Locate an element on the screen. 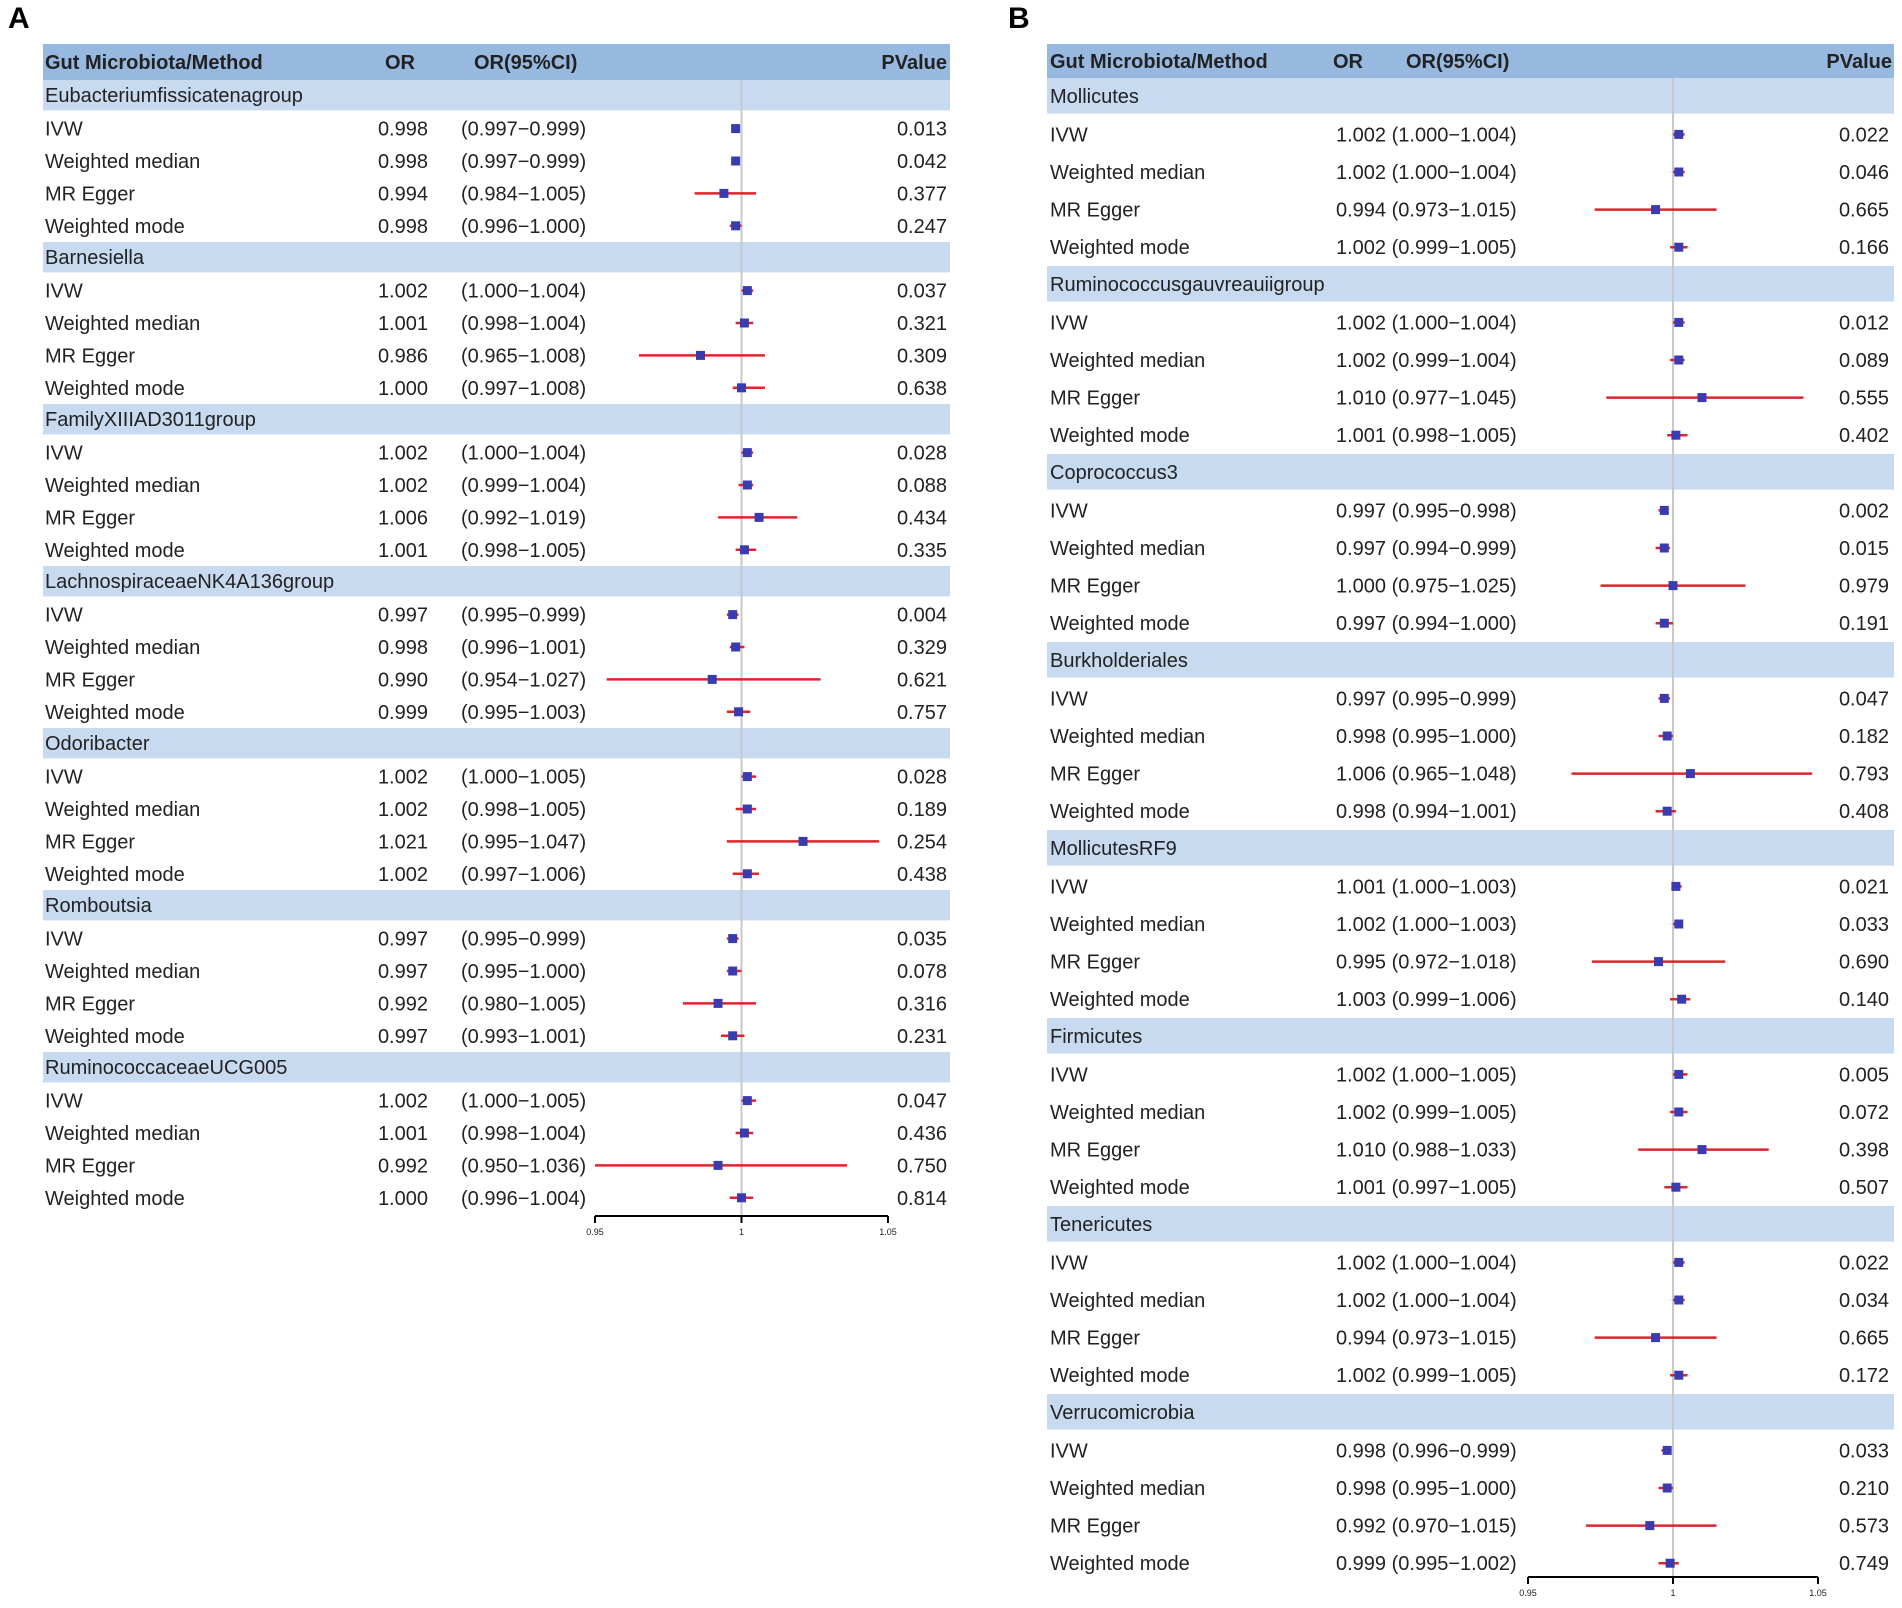 The image size is (1902, 1608). pa-ci-value: (0.997−0.999) is located at coordinates (523, 130).